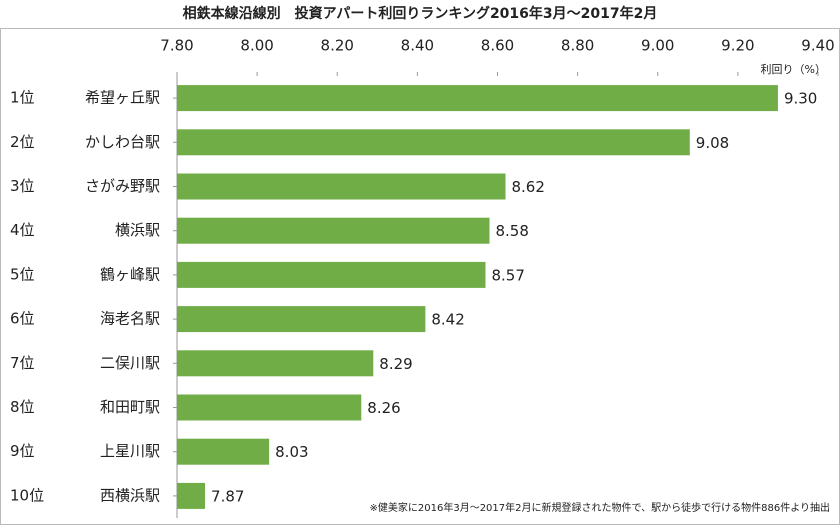 This screenshot has width=840, height=525. I want to click on rank-label: 5位, so click(22, 274).